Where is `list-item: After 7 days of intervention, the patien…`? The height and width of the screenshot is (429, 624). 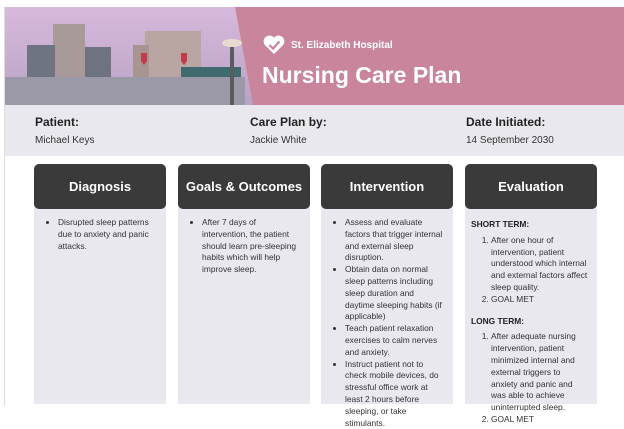 list-item: After 7 days of intervention, the patien… is located at coordinates (252, 246).